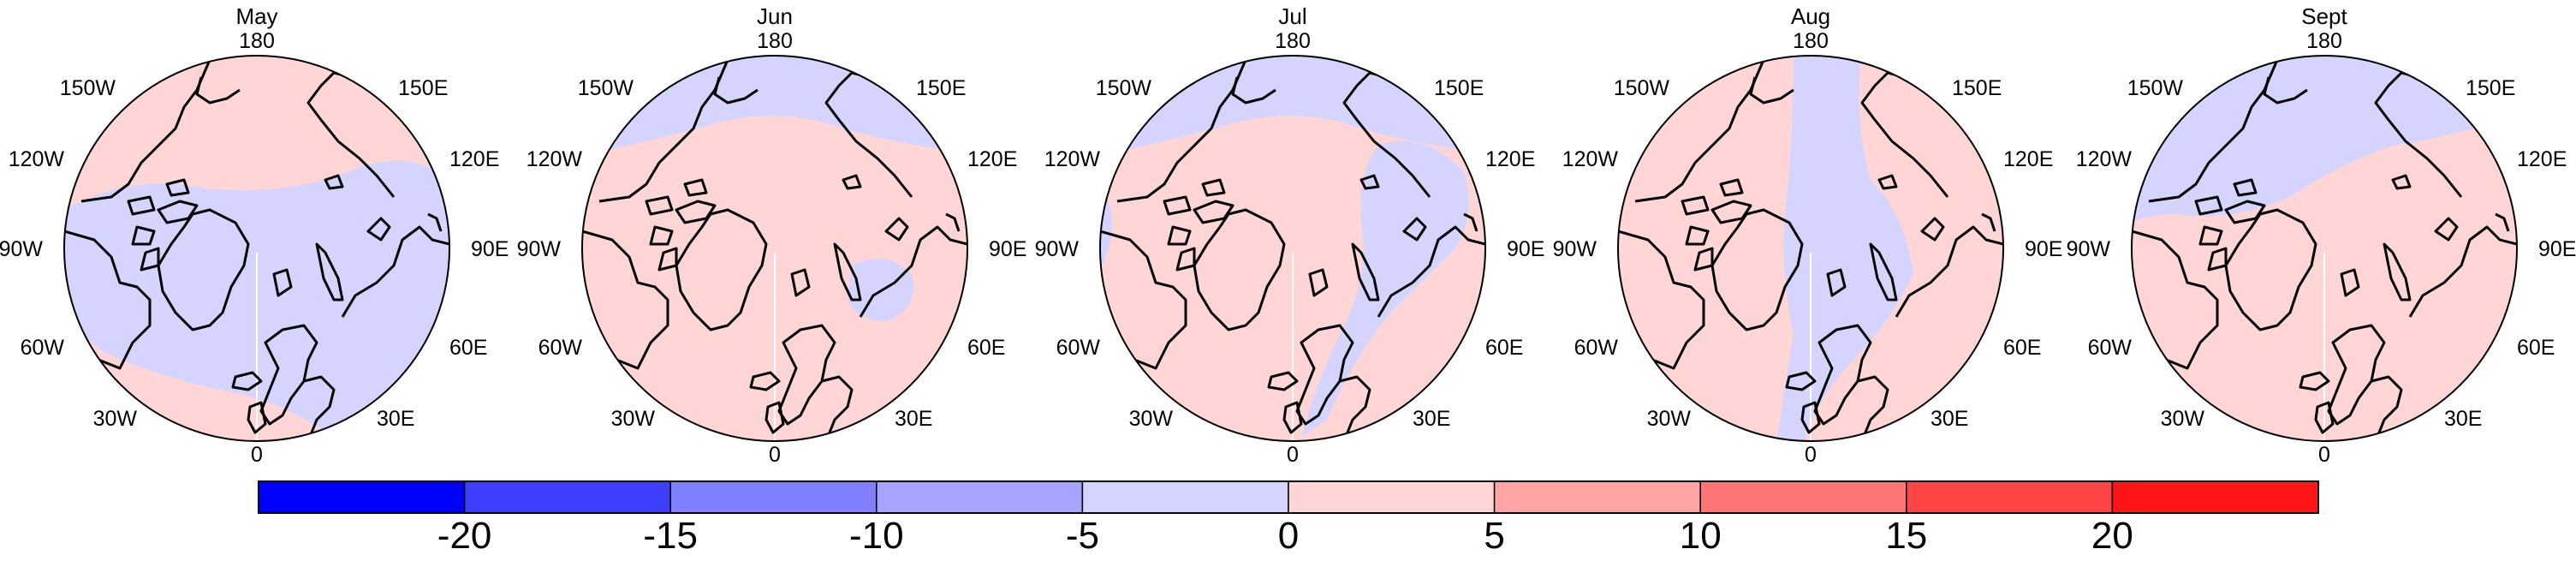 This screenshot has height=561, width=2576. Describe the element at coordinates (775, 16) in the screenshot. I see `panel-title: Jun` at that location.